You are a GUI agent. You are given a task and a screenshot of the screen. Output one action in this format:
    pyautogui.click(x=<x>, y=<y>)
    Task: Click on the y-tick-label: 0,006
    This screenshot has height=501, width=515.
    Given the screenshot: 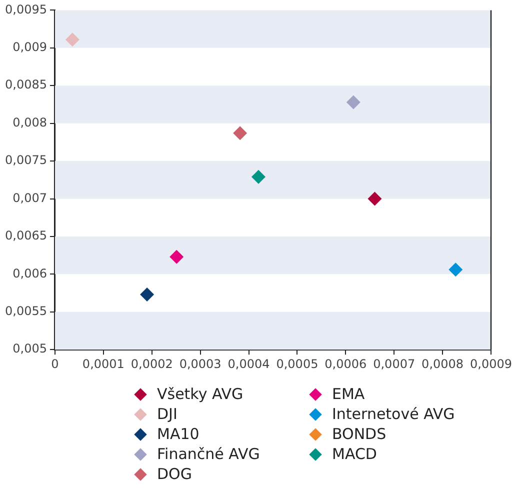 What is the action you would take?
    pyautogui.click(x=29, y=273)
    